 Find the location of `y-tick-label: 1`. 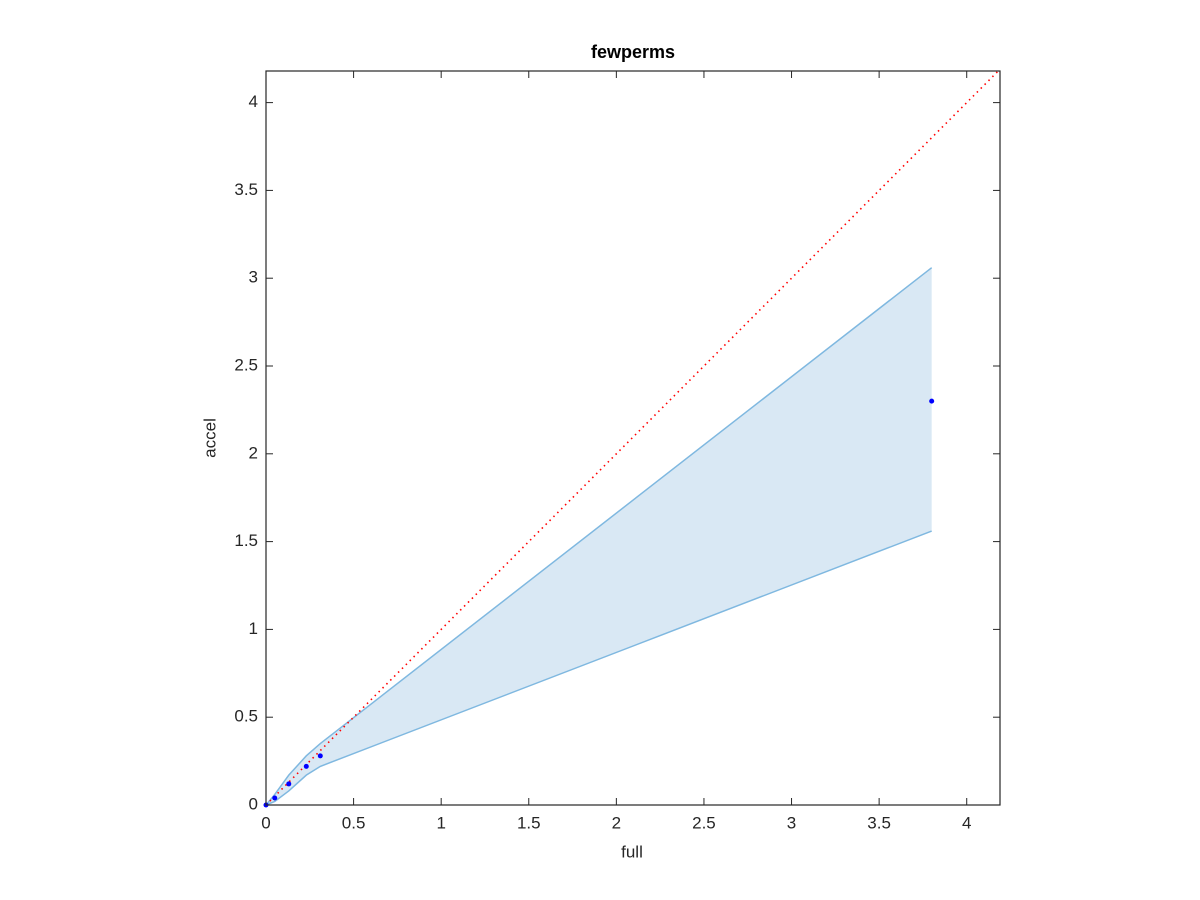

y-tick-label: 1 is located at coordinates (253, 628).